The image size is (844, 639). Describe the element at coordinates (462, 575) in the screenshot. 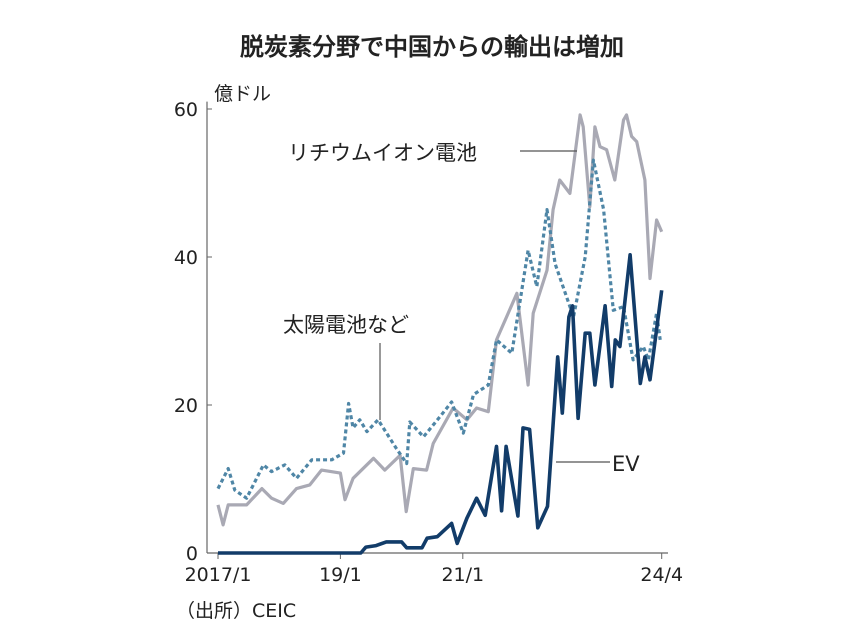

I see `x-tick-label: 21/1` at that location.